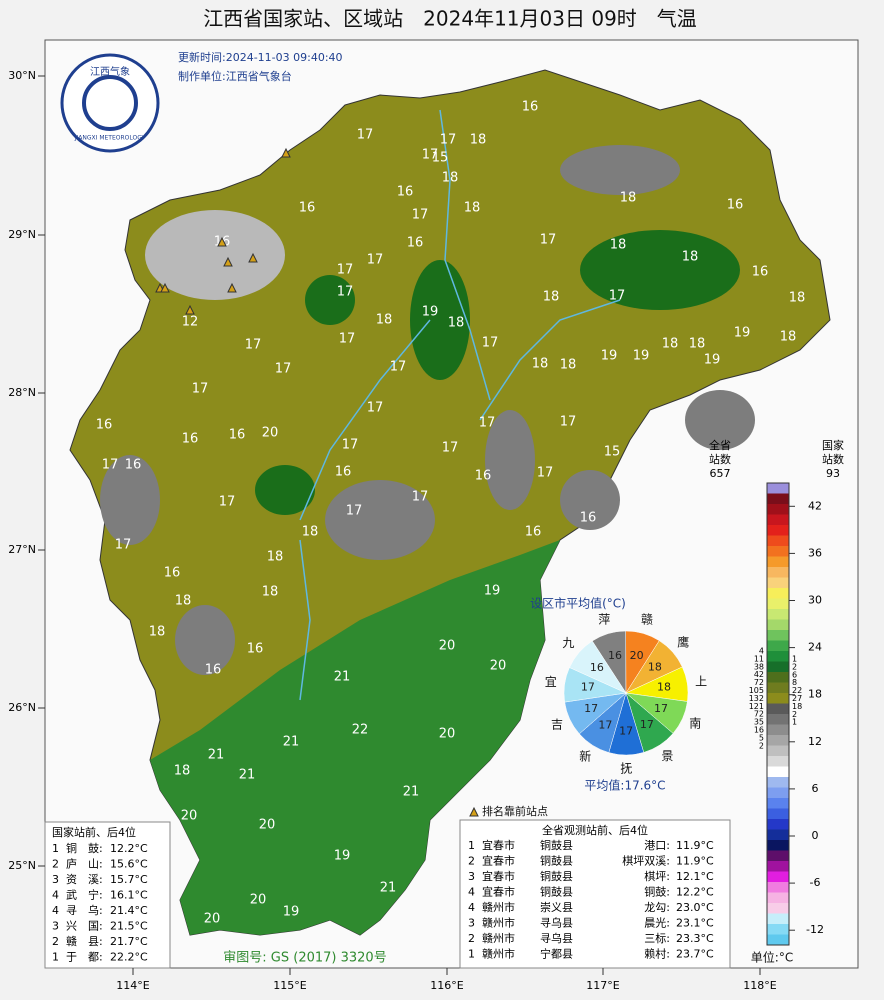 Image resolution: width=884 pixels, height=1000 pixels. I want to click on colorbar-label: 18, so click(815, 694).